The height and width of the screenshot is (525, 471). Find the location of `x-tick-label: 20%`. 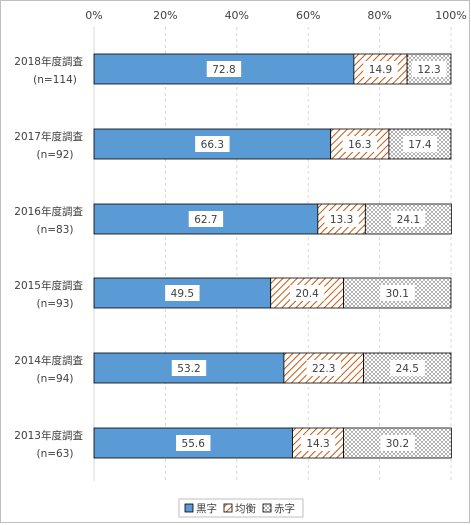

x-tick-label: 20% is located at coordinates (165, 15).